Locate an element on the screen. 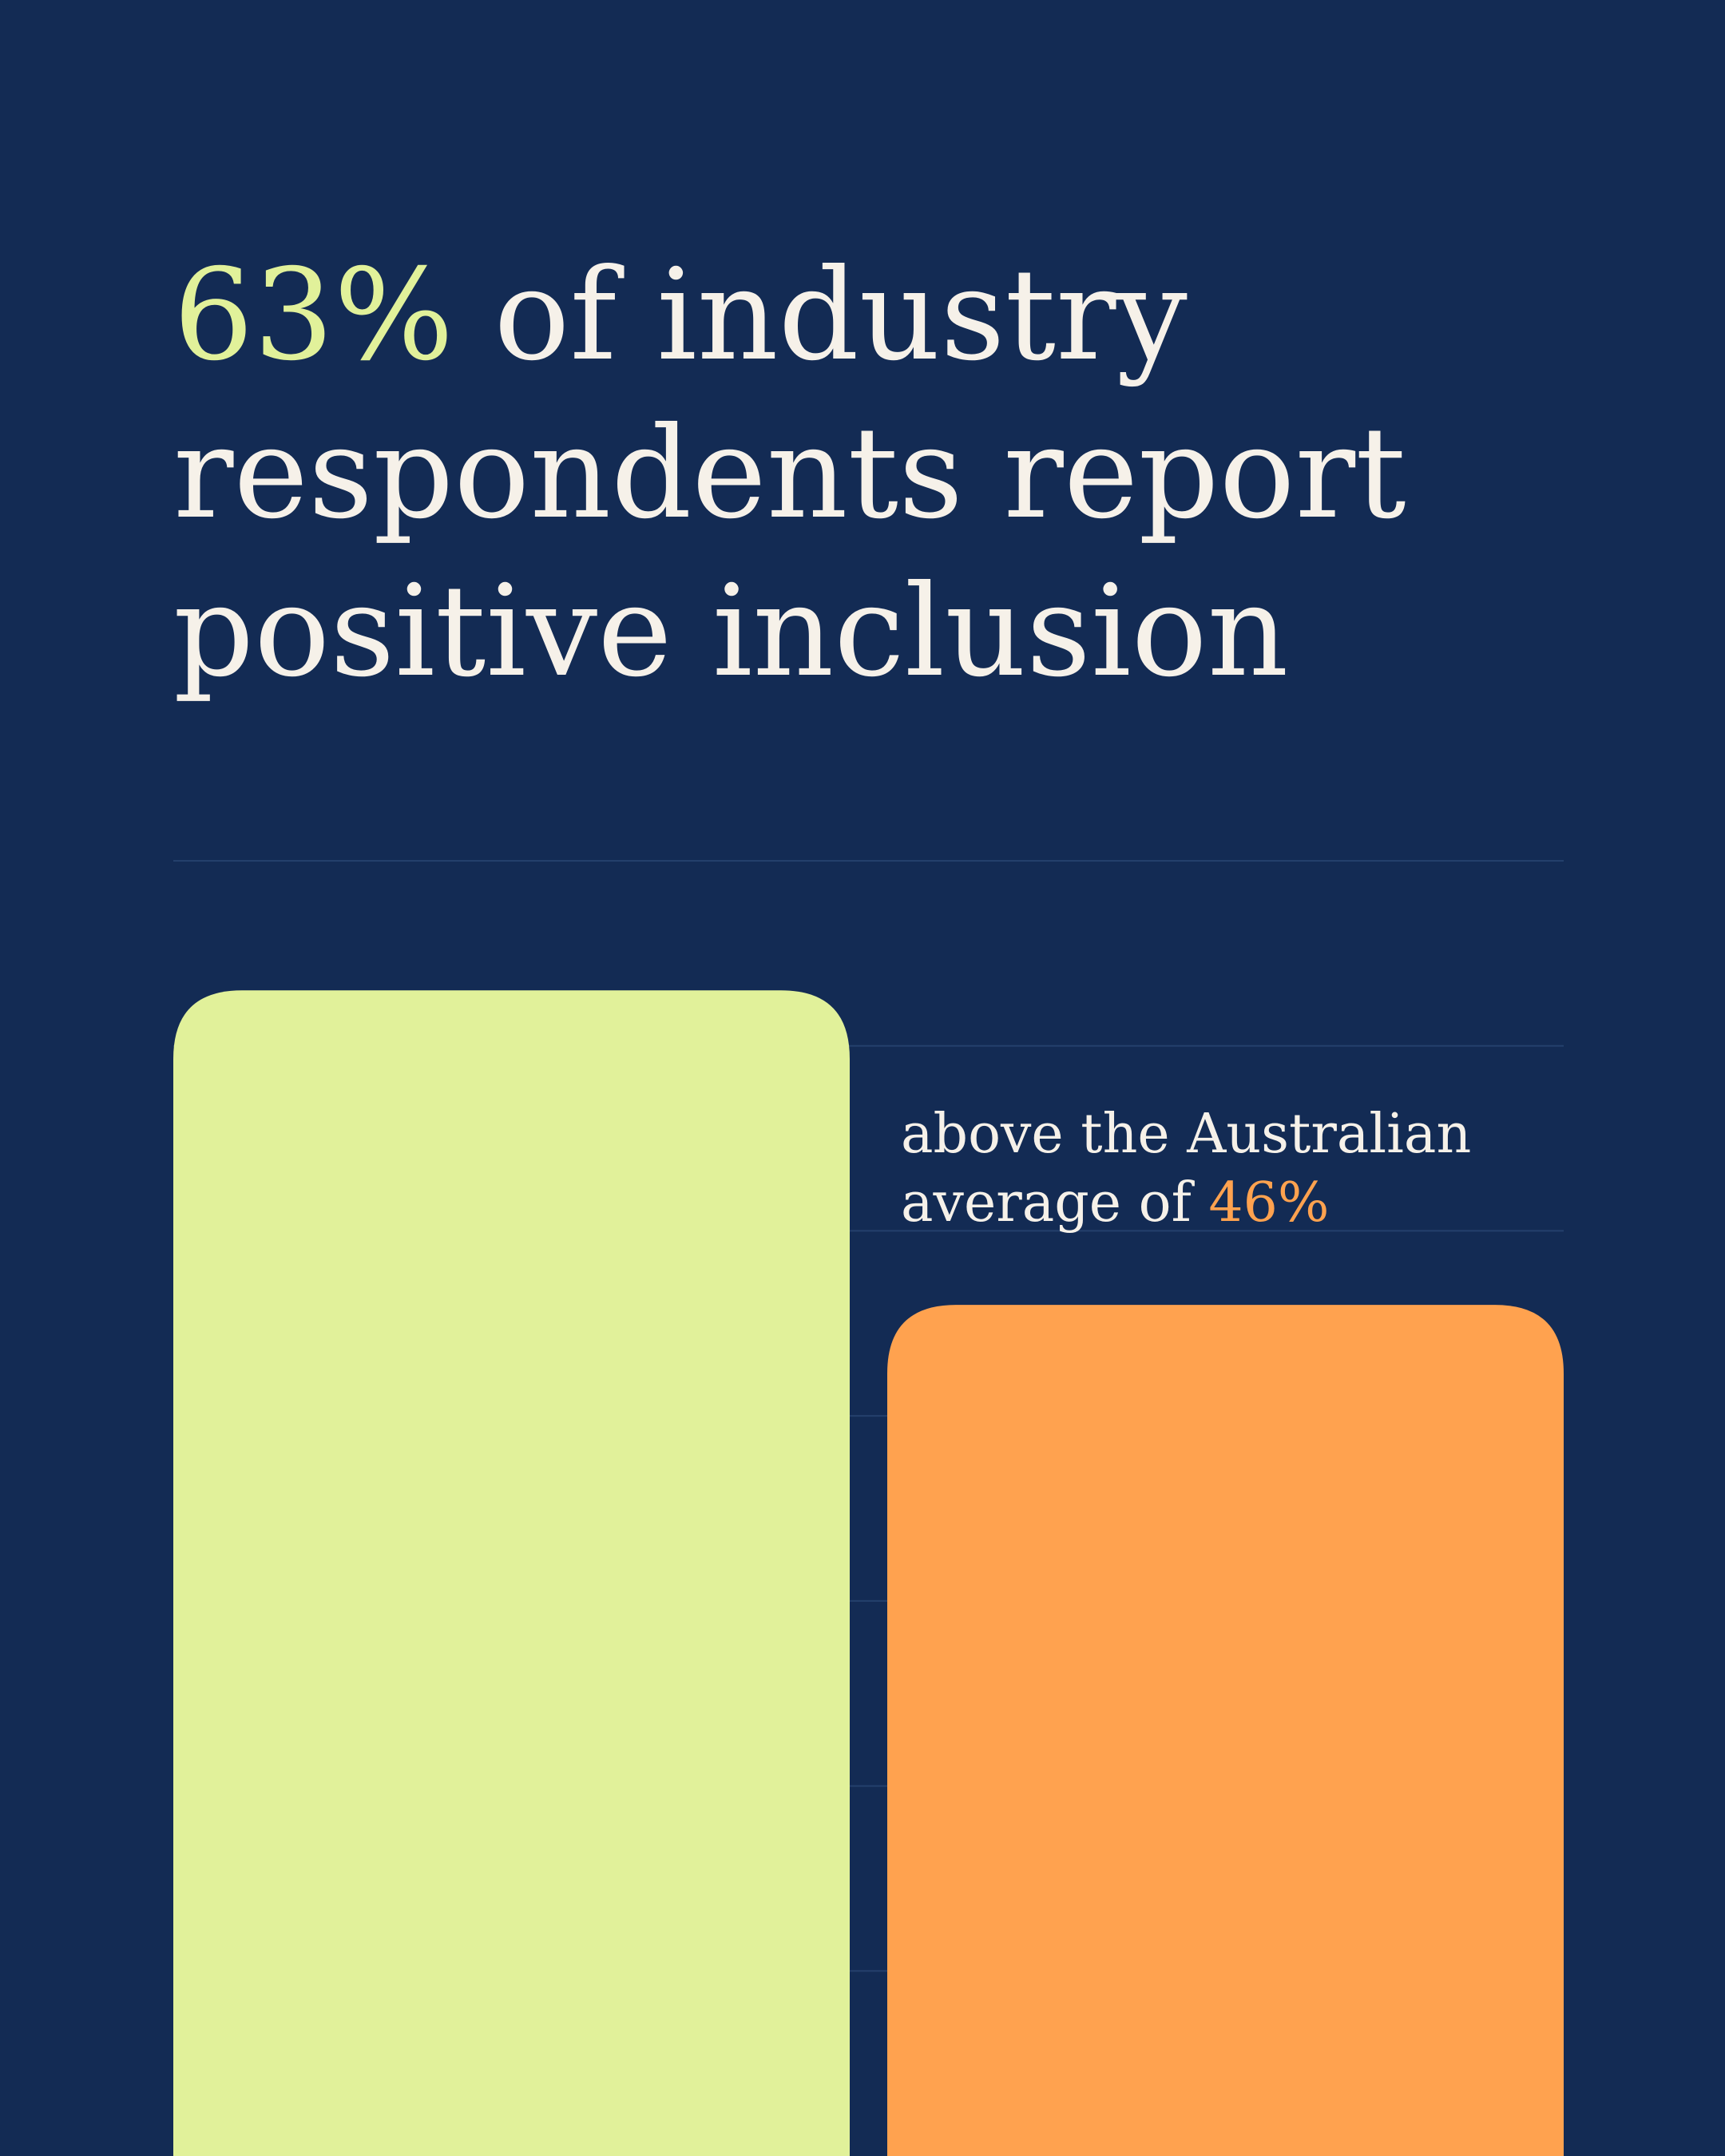 The image size is (1725, 2156). highlight-value: 63% is located at coordinates (314, 315).